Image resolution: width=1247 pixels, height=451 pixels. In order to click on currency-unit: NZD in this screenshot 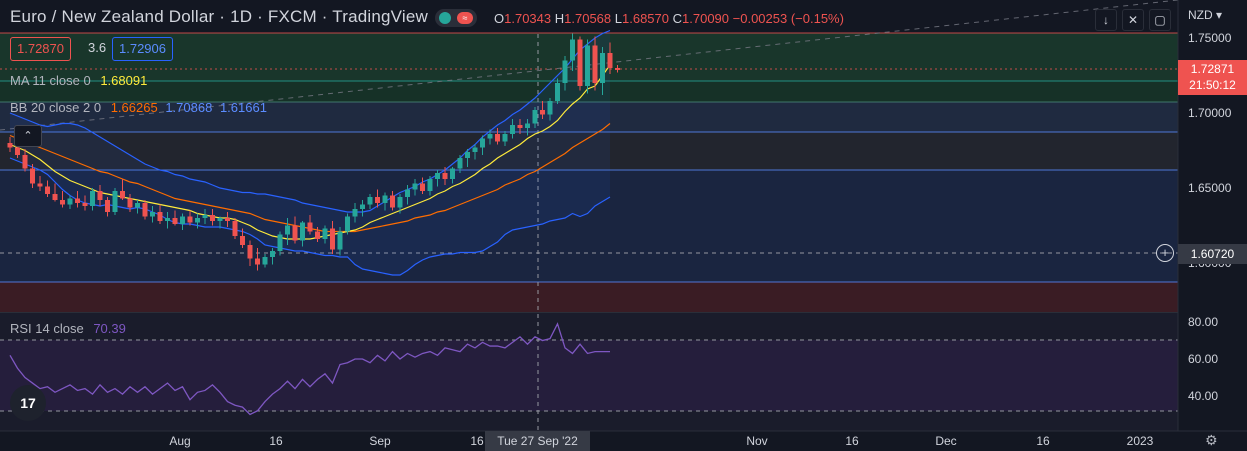, I will do `click(1200, 15)`.